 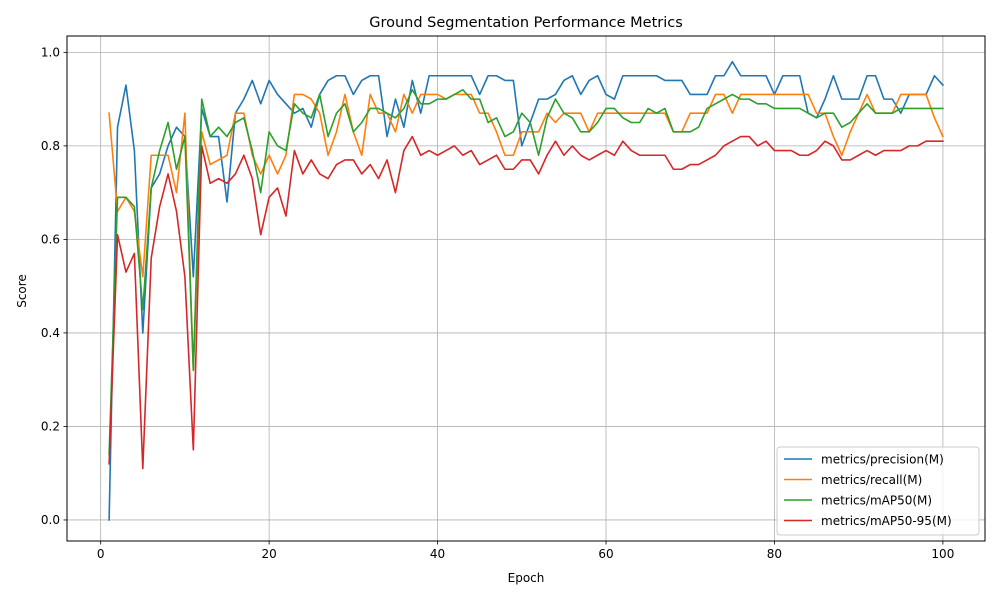 I want to click on y-tick-label: 0.0, so click(x=50, y=520).